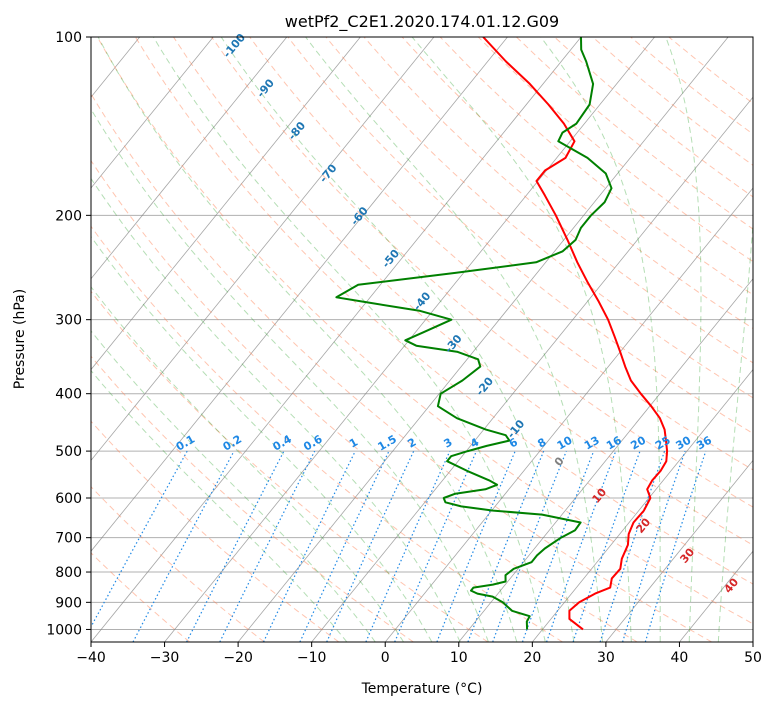 The width and height of the screenshot is (775, 708). I want to click on mixing-ratio-label: 0.1, so click(185, 443).